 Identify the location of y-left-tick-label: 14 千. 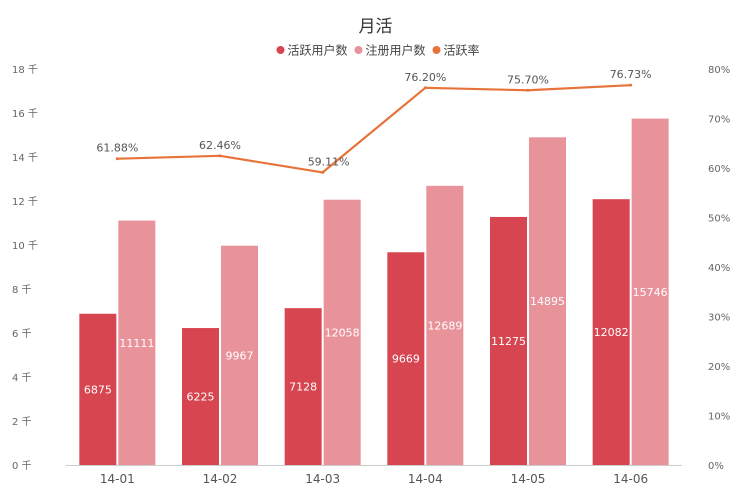
(25, 158).